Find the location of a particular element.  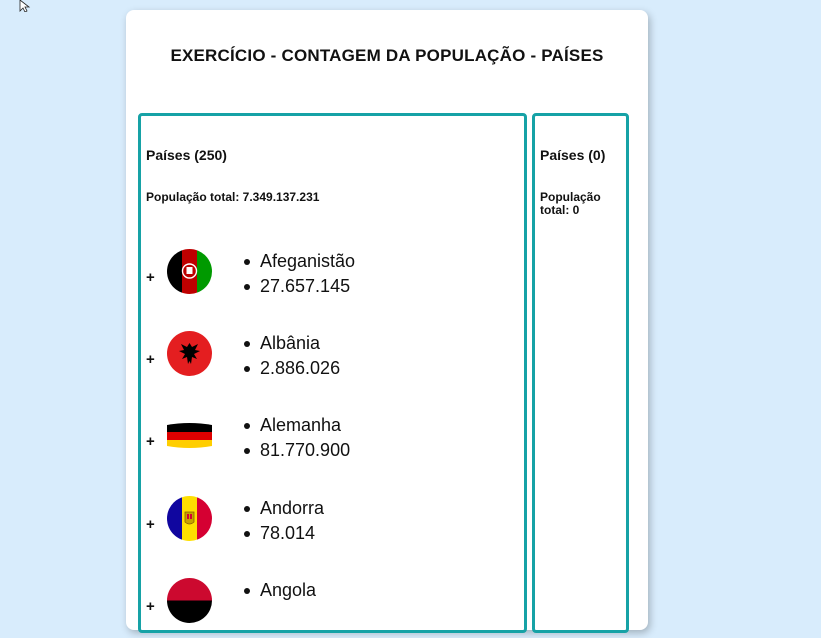

country-info: Albânia 2.886.026 is located at coordinates (291, 356).